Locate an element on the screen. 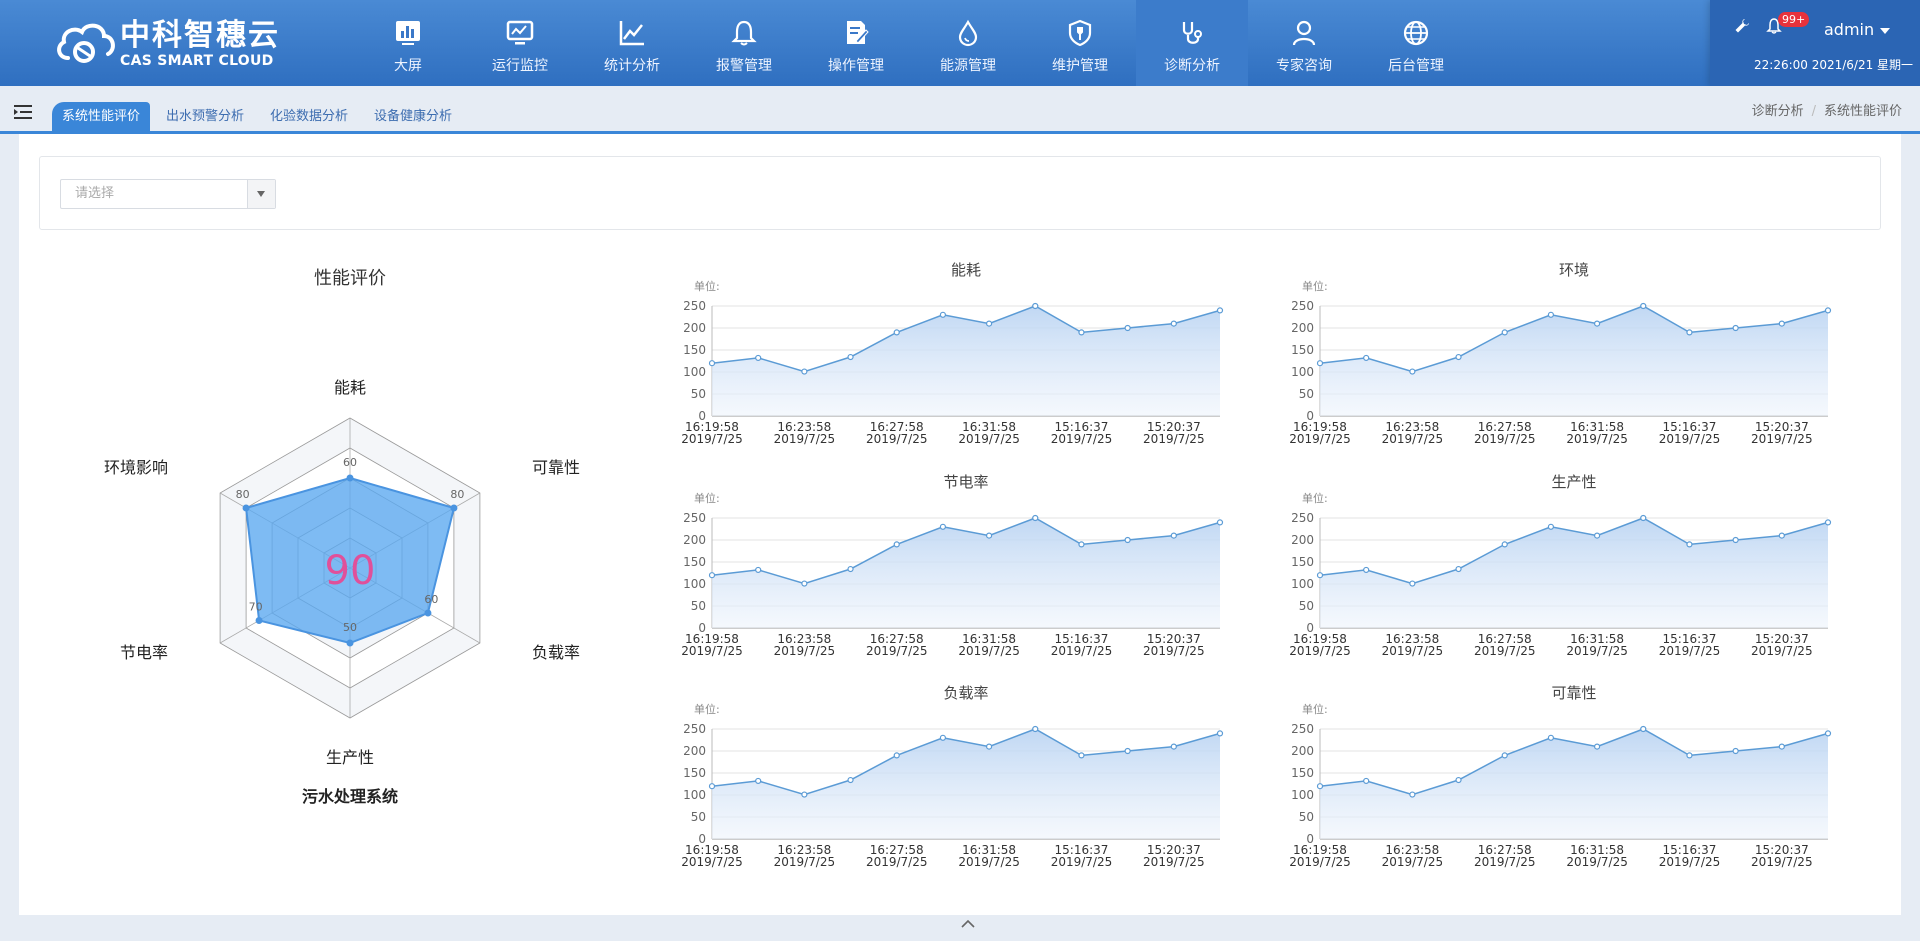 The height and width of the screenshot is (941, 1920). edit-doc-icon is located at coordinates (858, 32).